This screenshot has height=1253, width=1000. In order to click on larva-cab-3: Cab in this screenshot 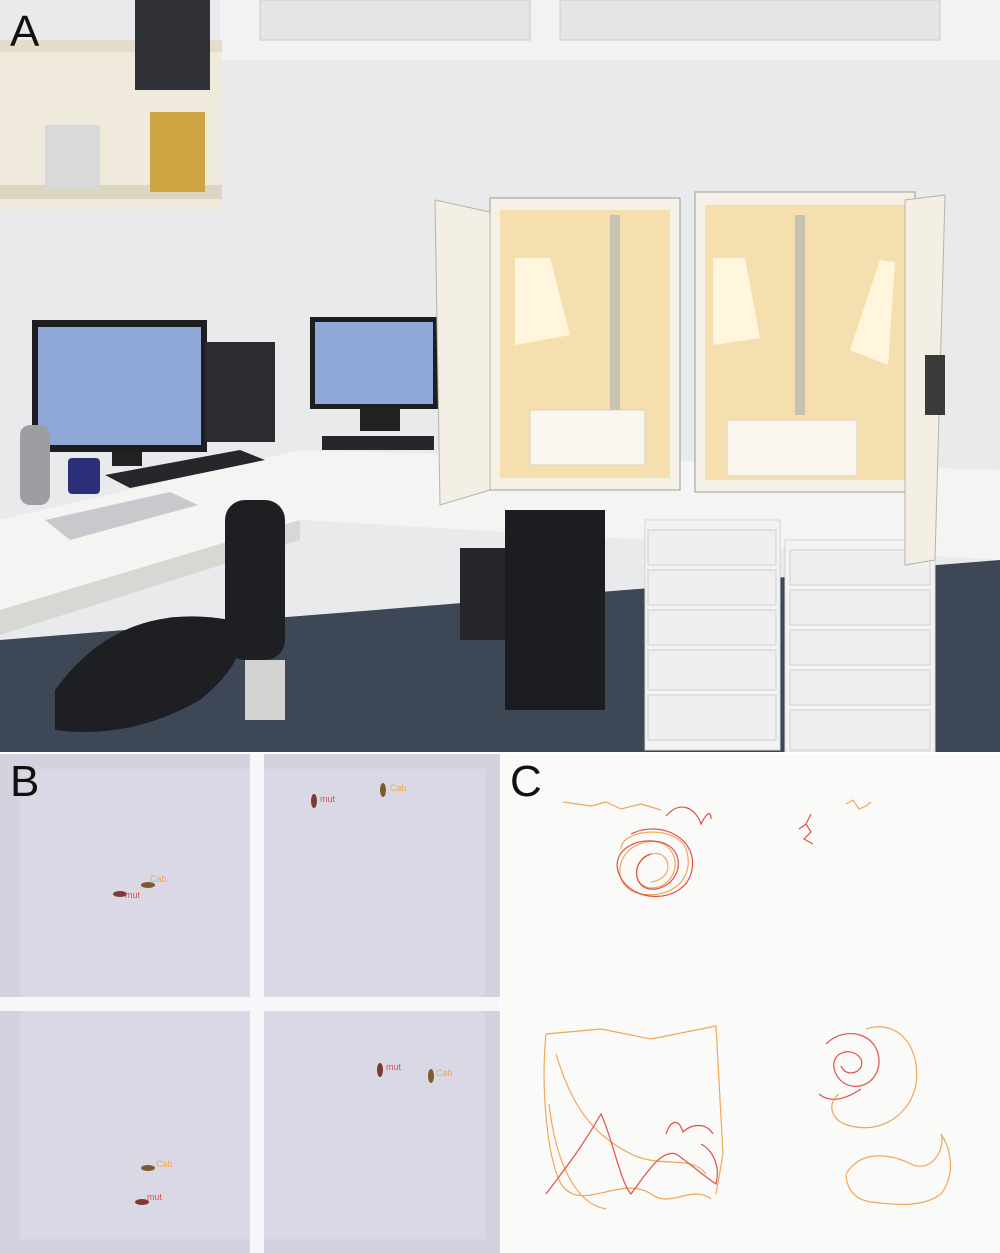, I will do `click(440, 1075)`.